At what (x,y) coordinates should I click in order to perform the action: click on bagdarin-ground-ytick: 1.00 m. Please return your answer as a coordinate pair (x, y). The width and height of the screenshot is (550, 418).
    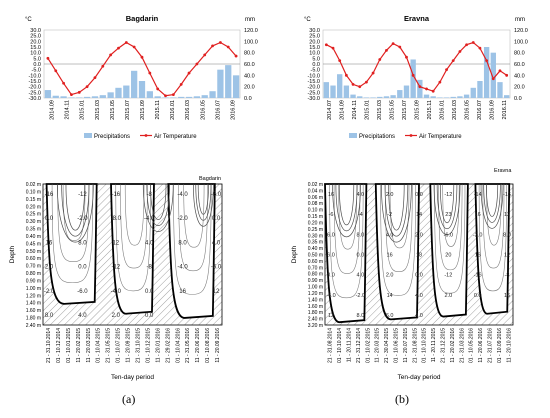
    Looking at the image, I should click on (33, 289).